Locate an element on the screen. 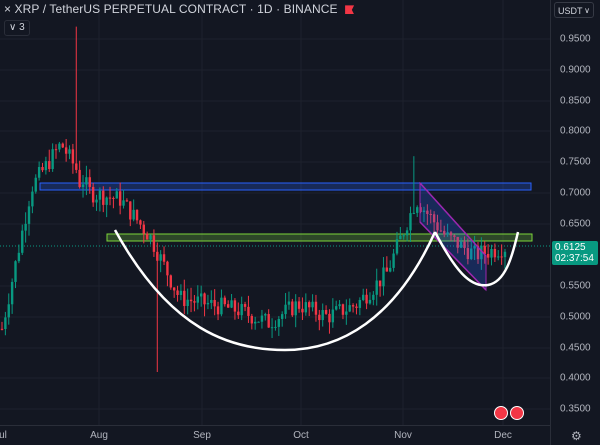  currency-label: USDT is located at coordinates (570, 11).